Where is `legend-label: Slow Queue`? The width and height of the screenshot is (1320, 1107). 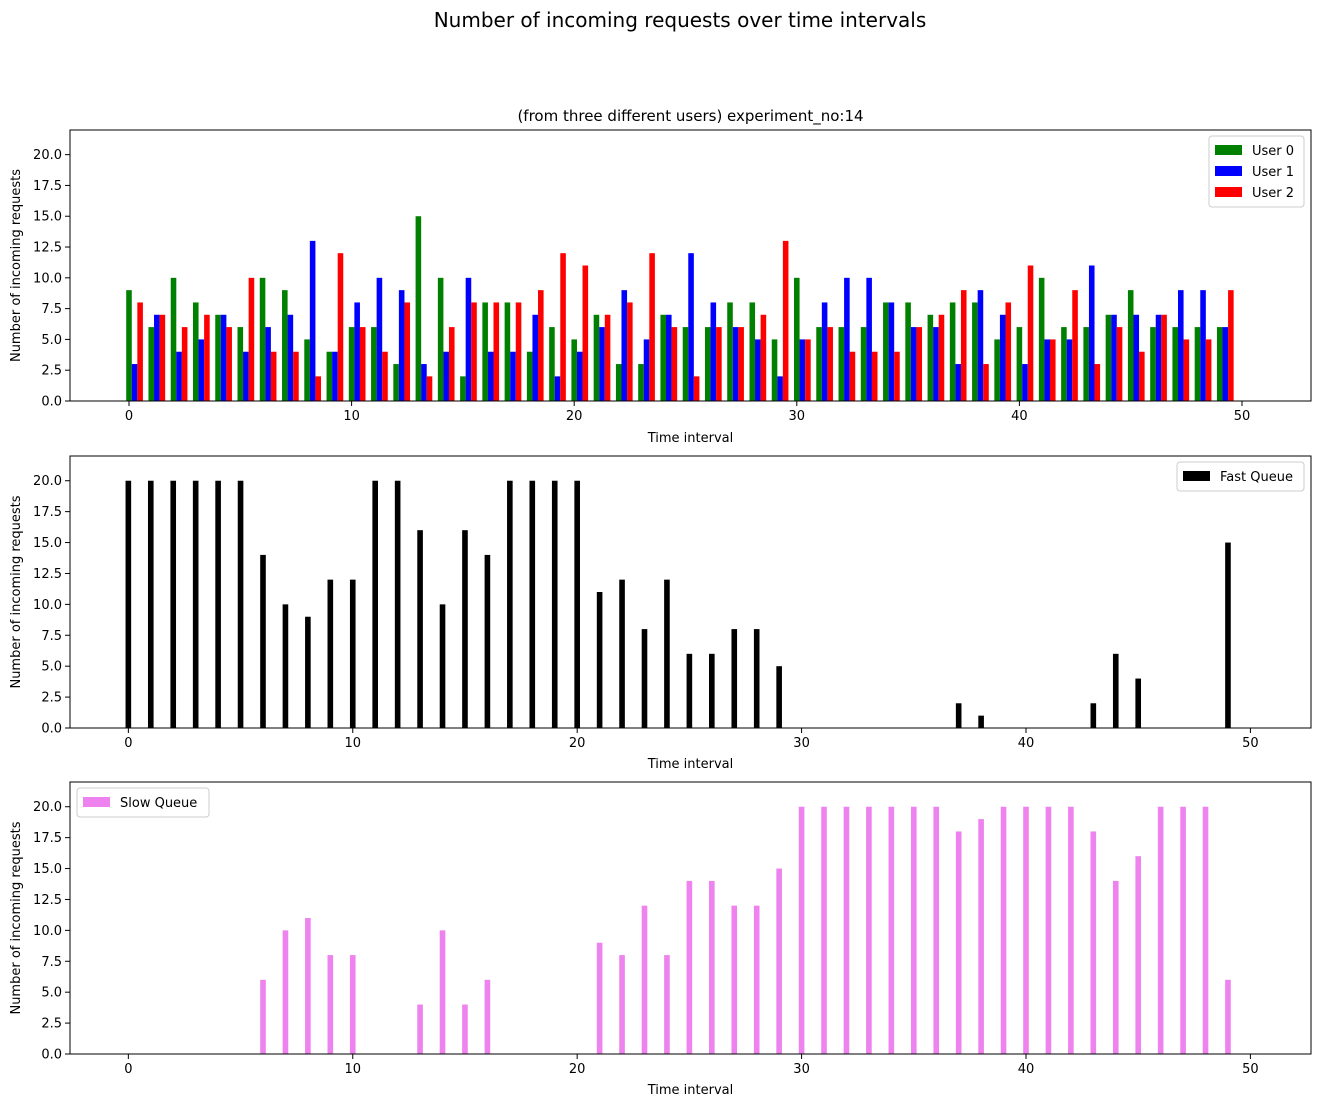 legend-label: Slow Queue is located at coordinates (158, 803).